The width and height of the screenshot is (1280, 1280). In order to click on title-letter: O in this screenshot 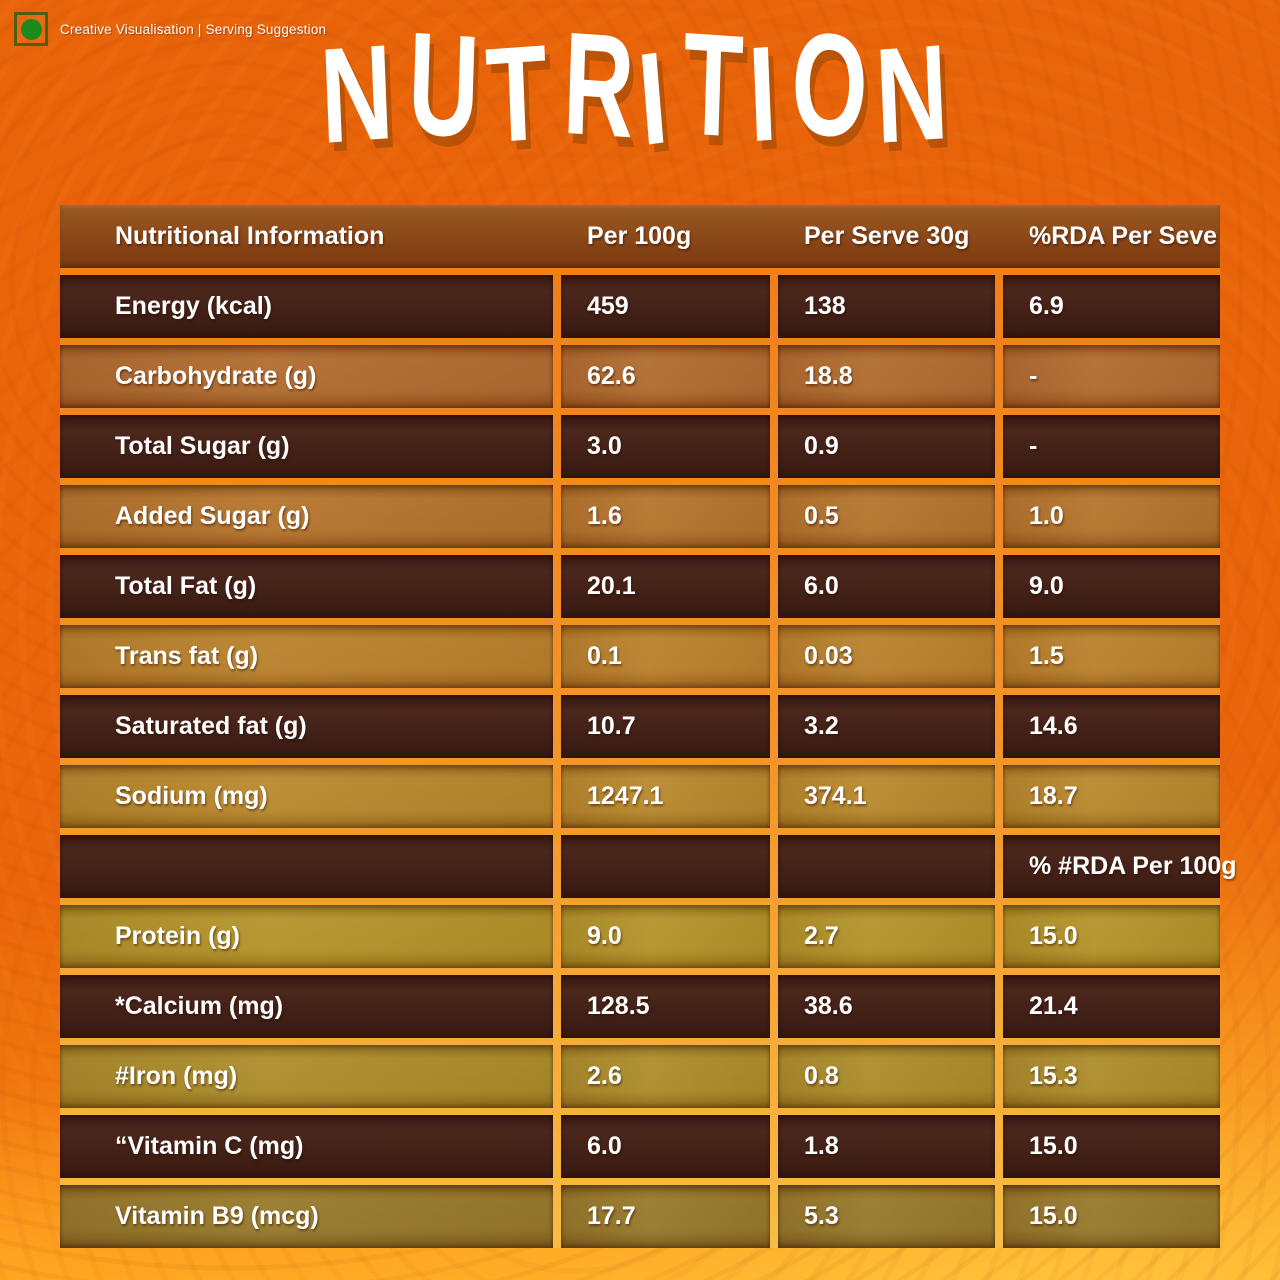, I will do `click(833, 86)`.